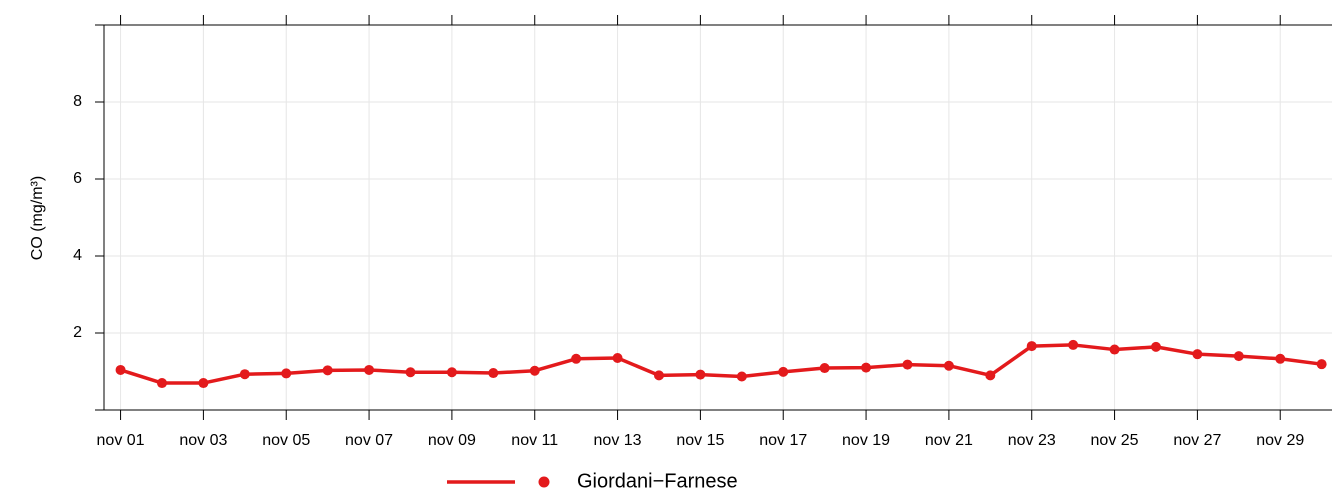  Describe the element at coordinates (77, 332) in the screenshot. I see `y-tick-label: 2` at that location.